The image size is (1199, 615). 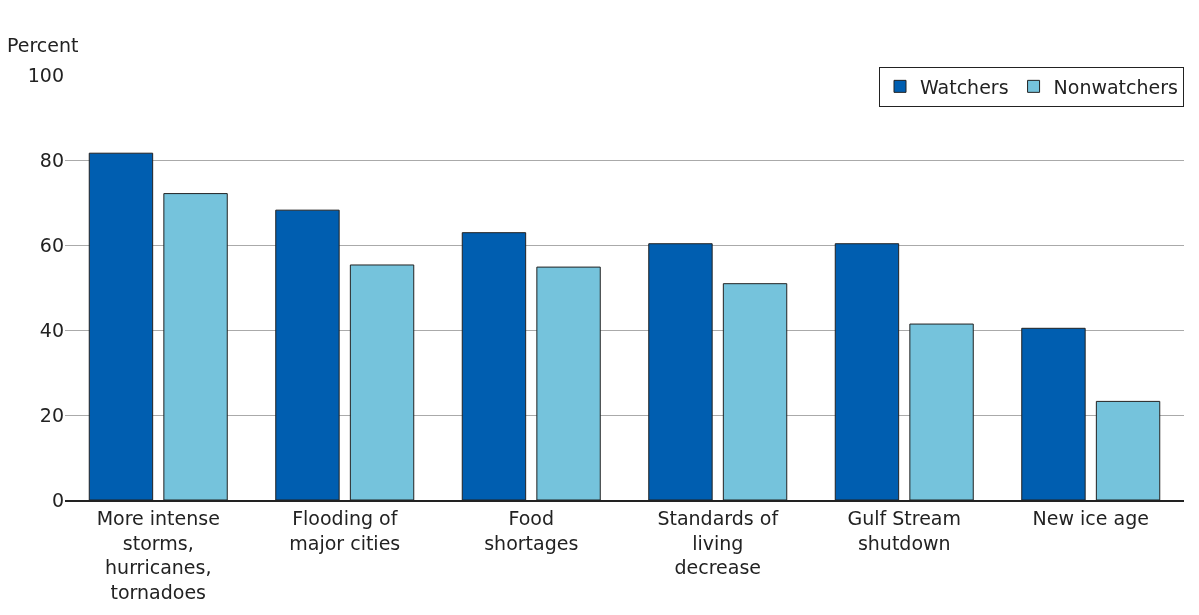 What do you see at coordinates (43, 45) in the screenshot?
I see `y-axis-title: Percent` at bounding box center [43, 45].